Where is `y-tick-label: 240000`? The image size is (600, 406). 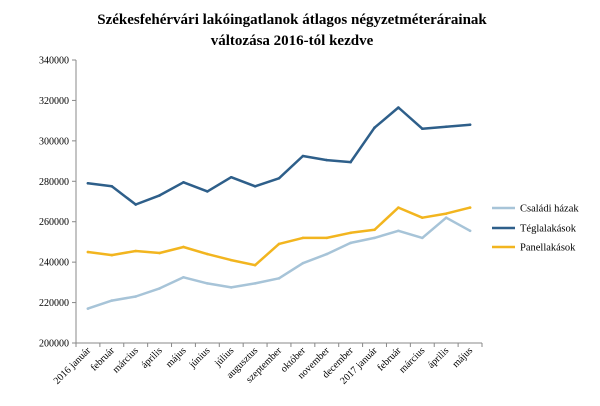
y-tick-label: 240000 is located at coordinates (54, 263).